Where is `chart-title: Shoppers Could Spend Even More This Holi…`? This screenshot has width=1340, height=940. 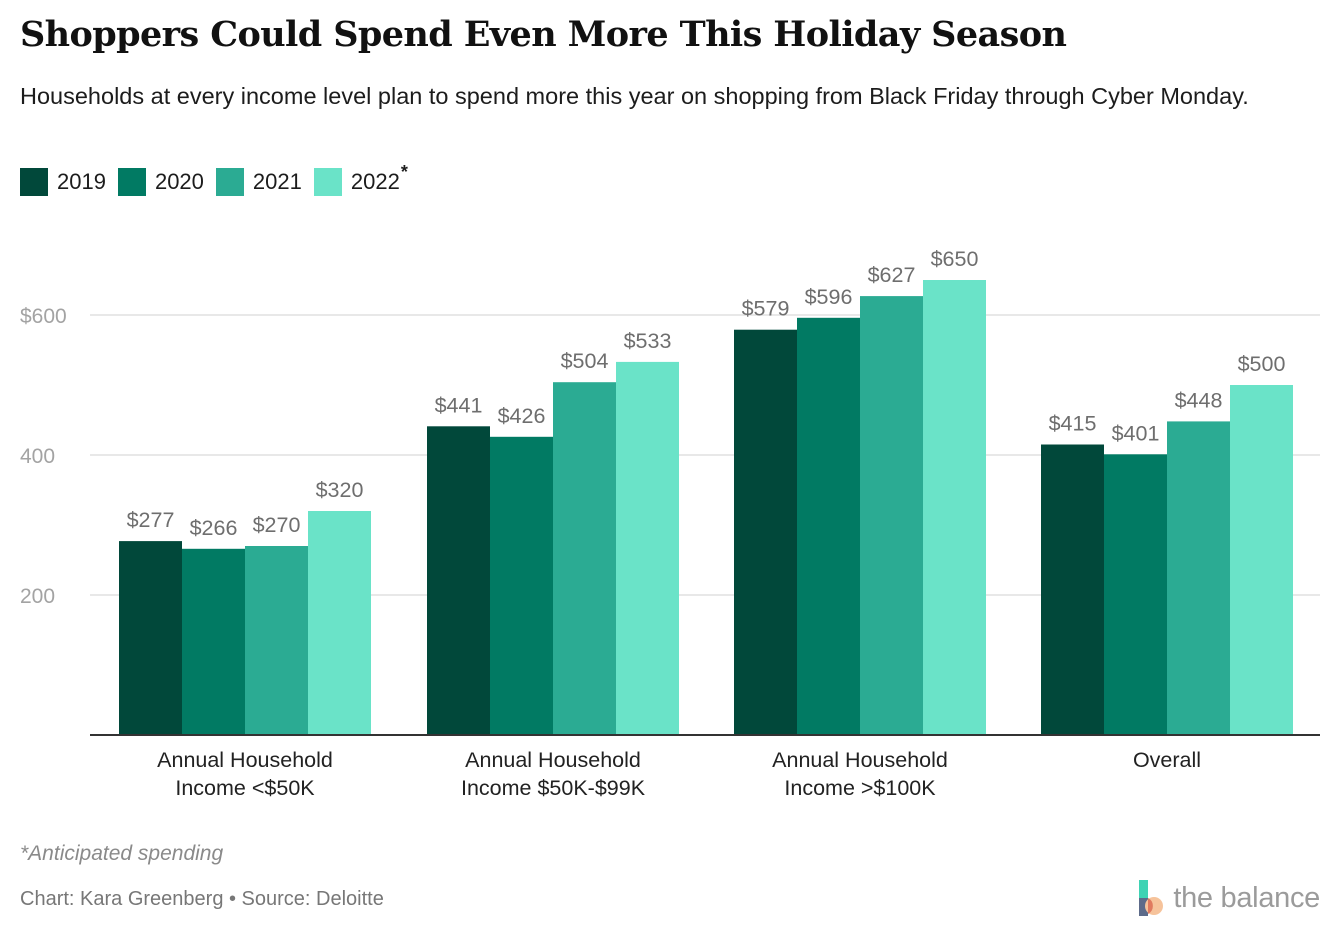
chart-title: Shoppers Could Spend Even More This Holi… is located at coordinates (543, 34).